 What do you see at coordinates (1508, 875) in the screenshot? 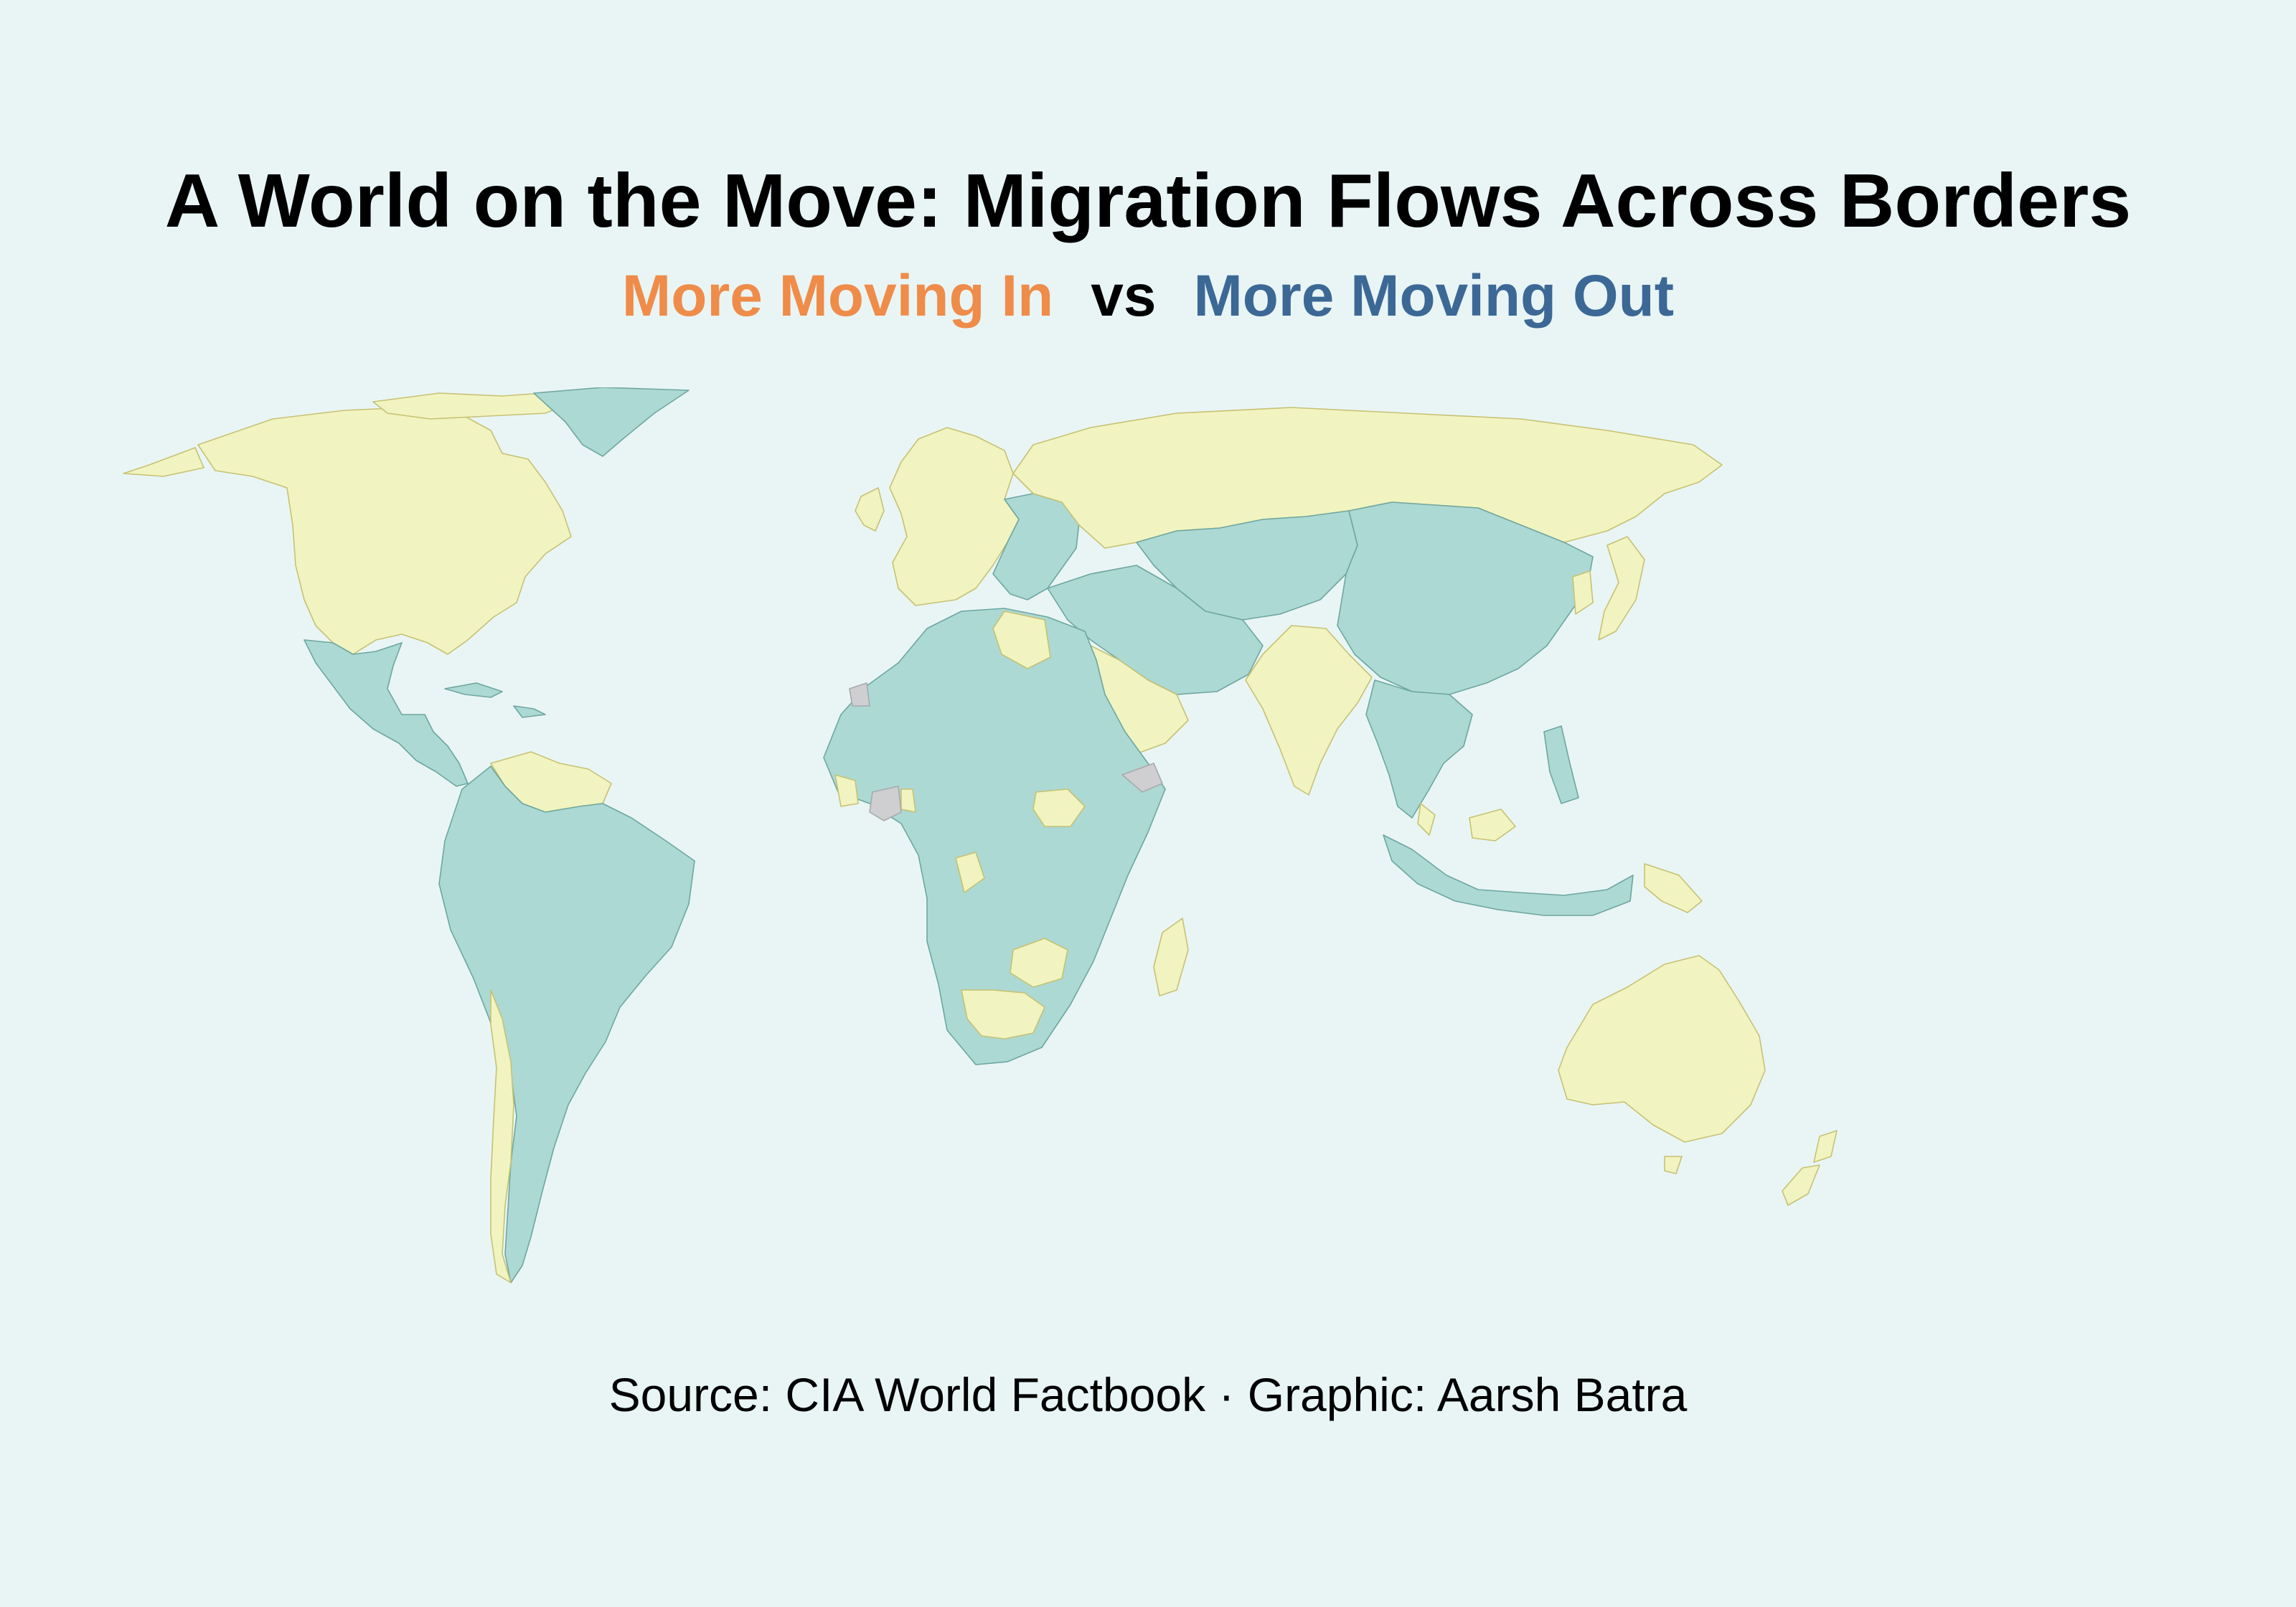
I see `region-indonesia` at bounding box center [1508, 875].